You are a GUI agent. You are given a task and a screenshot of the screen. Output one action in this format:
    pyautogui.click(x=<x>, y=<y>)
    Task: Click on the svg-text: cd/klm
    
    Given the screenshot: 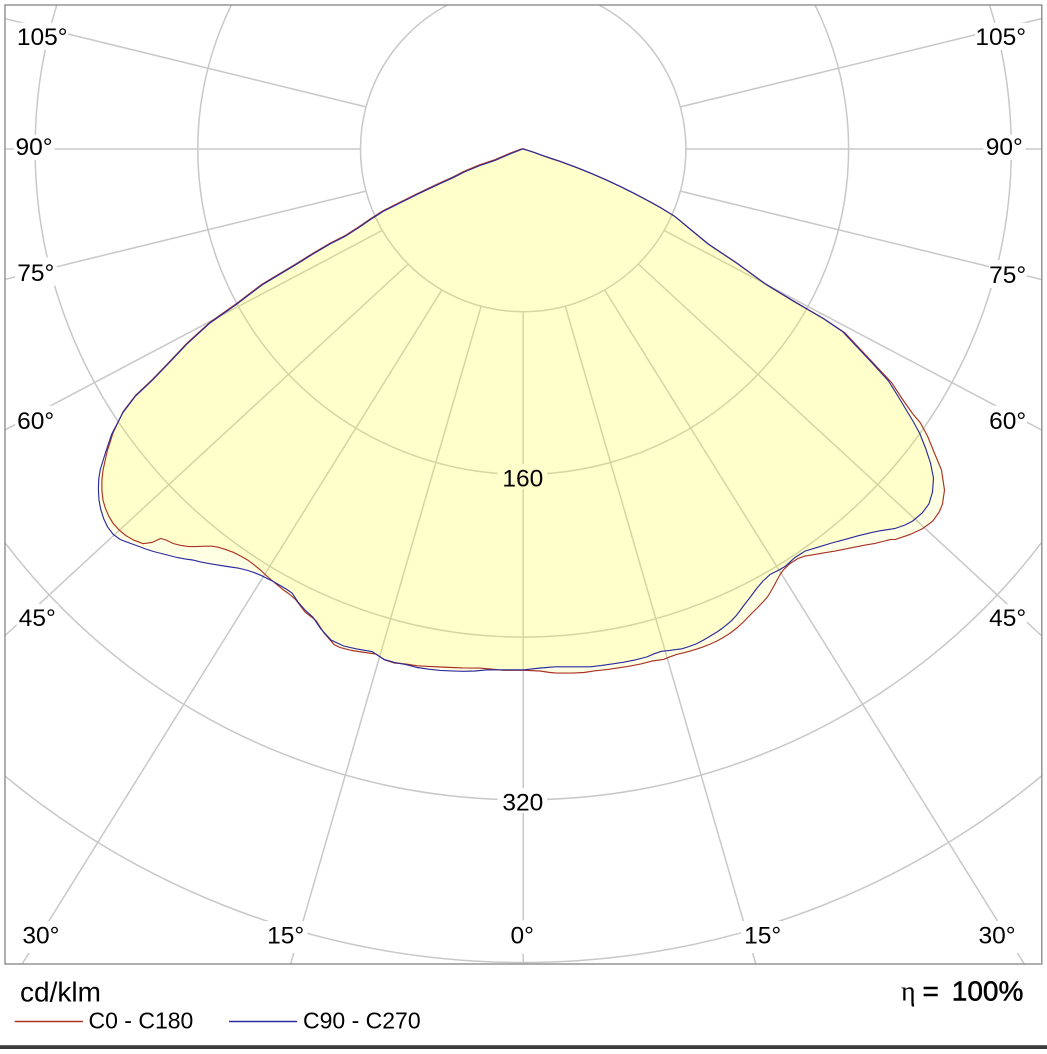 What is the action you would take?
    pyautogui.click(x=60, y=991)
    